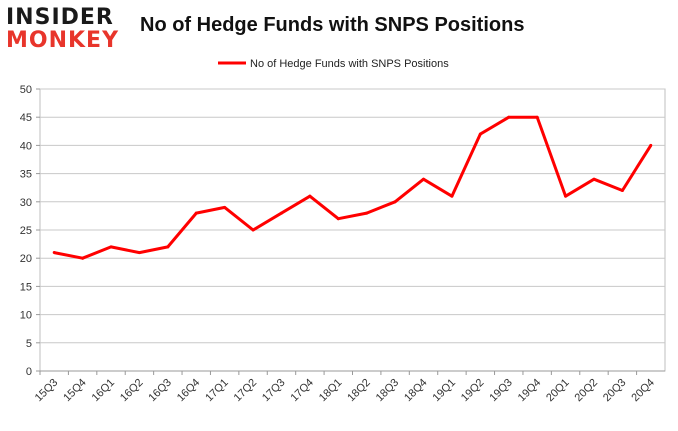  Describe the element at coordinates (29, 344) in the screenshot. I see `y-tick-label: 5` at that location.